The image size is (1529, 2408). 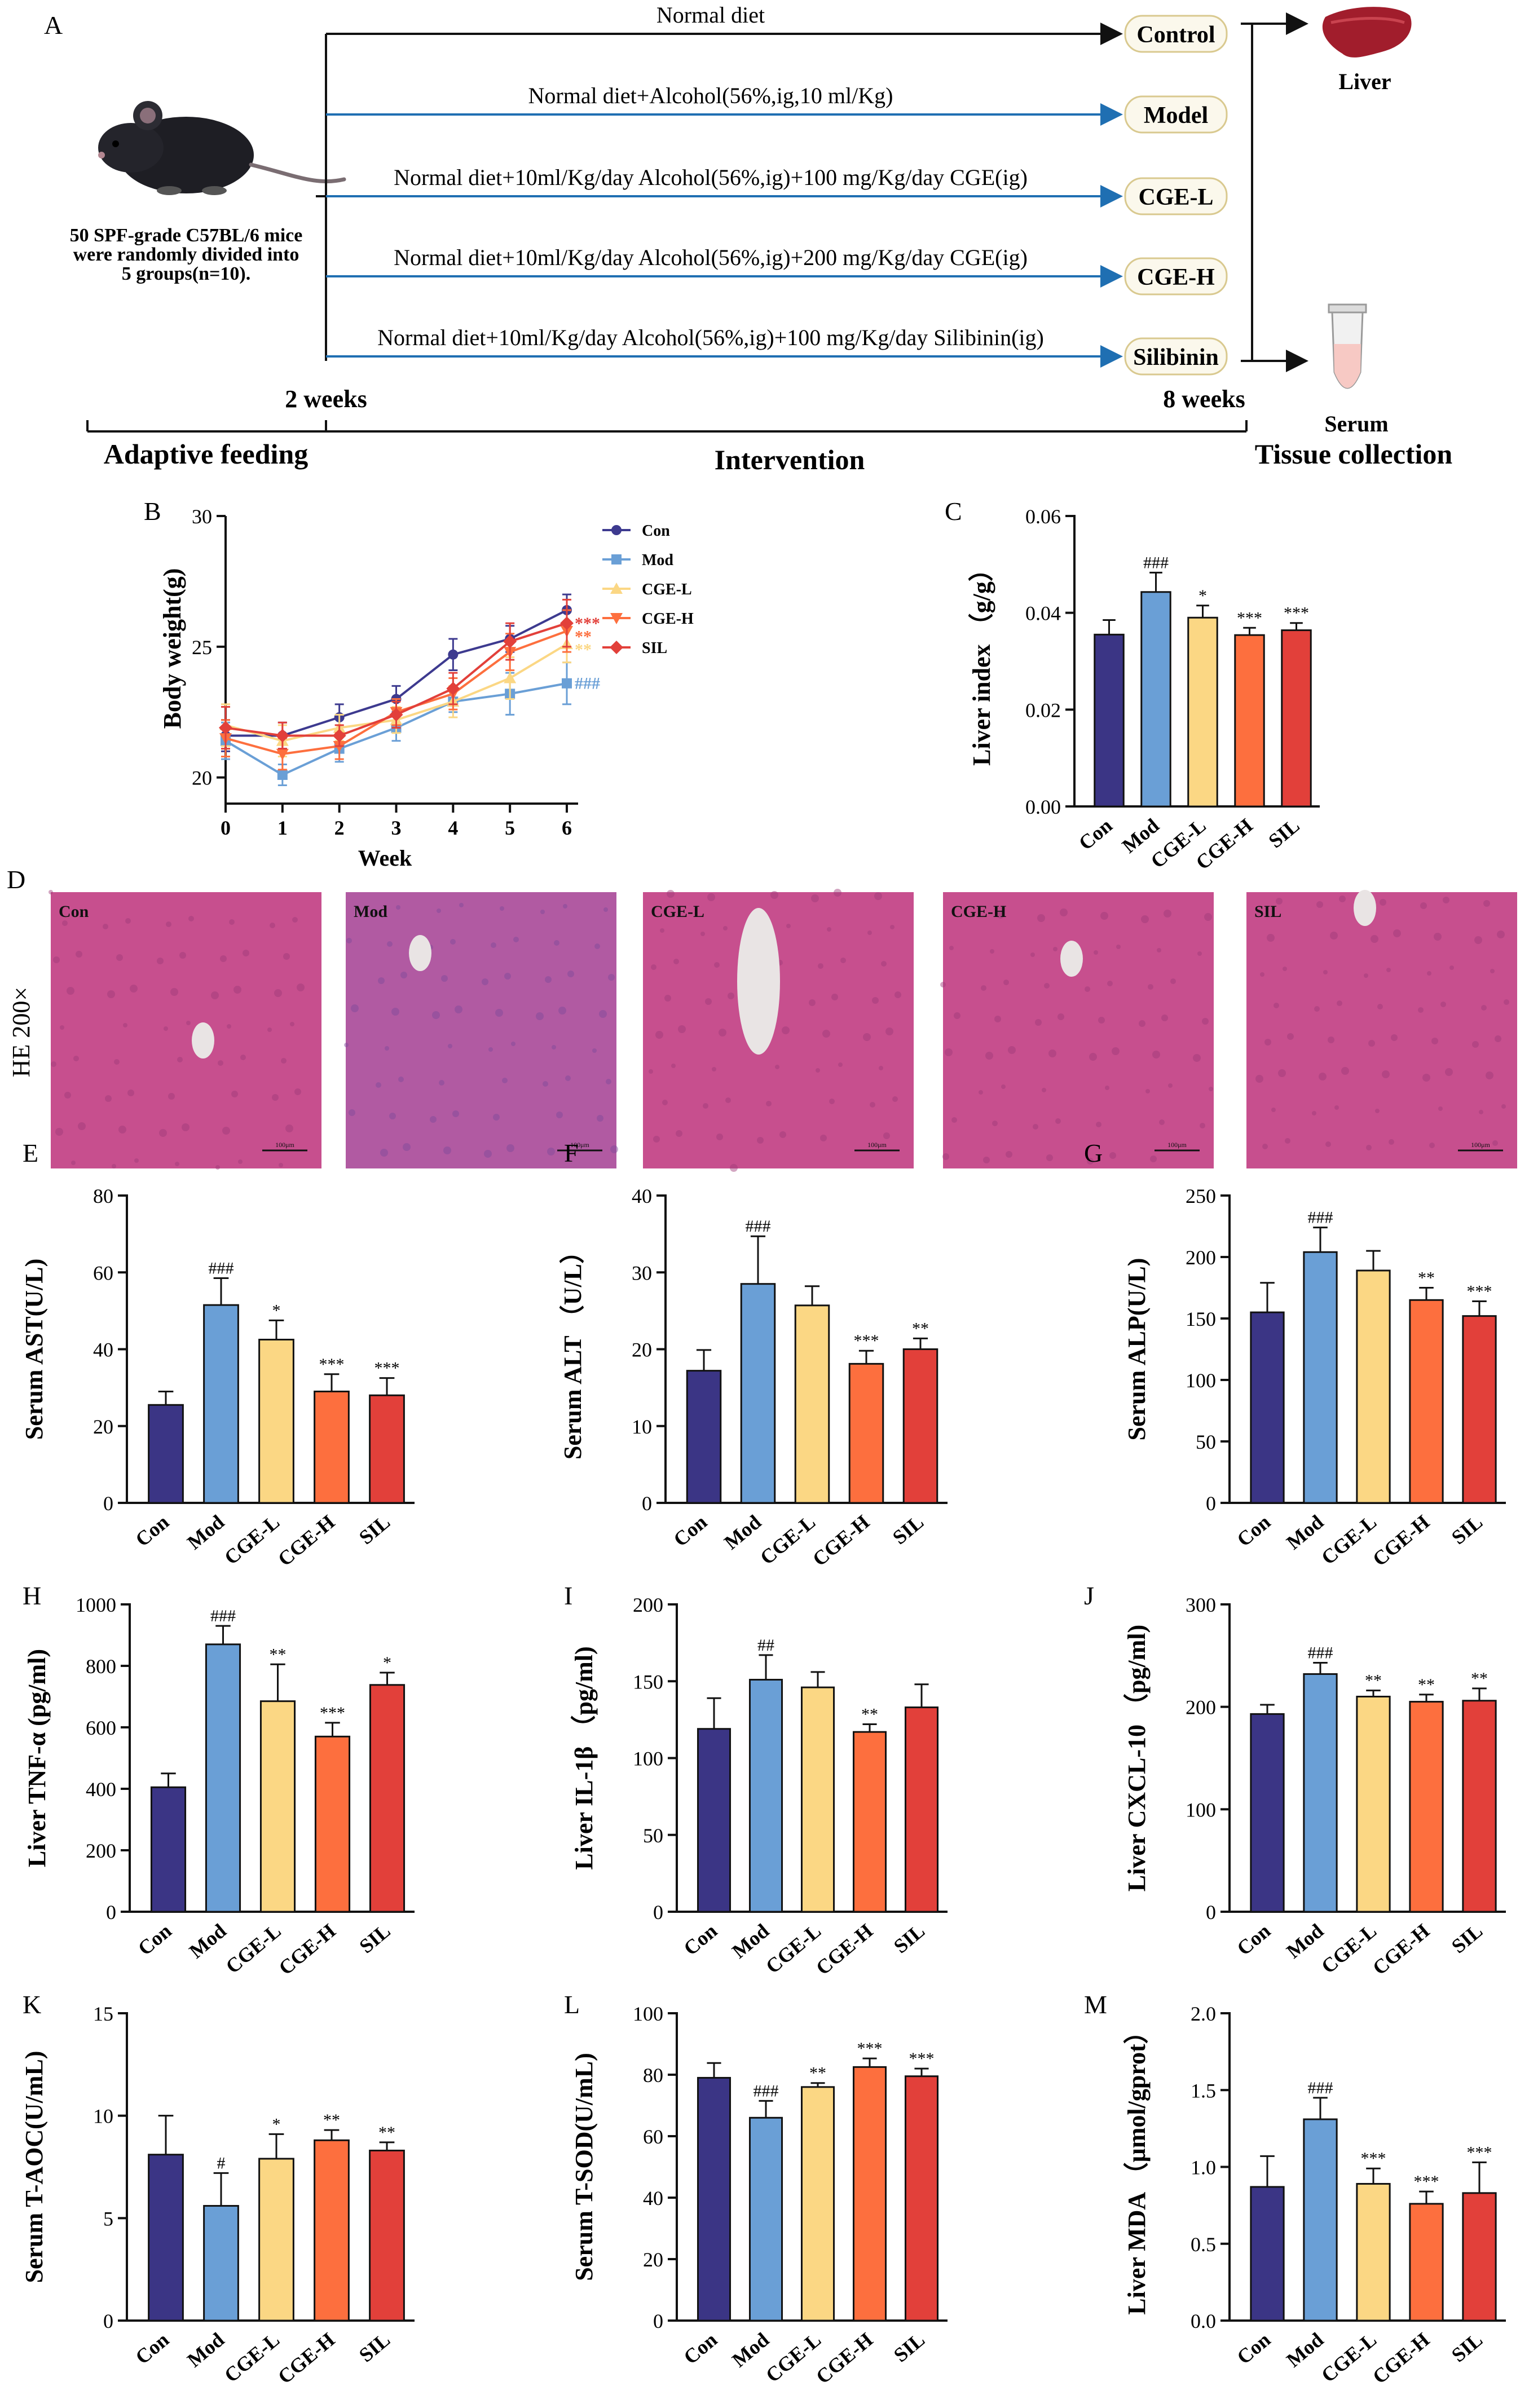 I want to click on significance-label: *, so click(x=276, y=2124).